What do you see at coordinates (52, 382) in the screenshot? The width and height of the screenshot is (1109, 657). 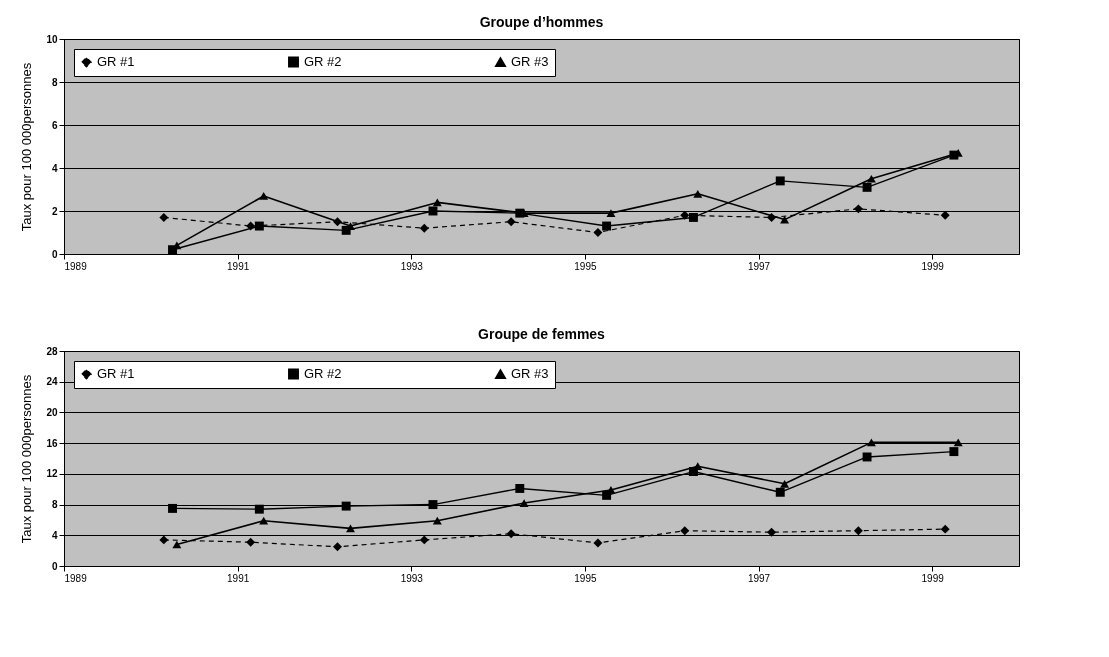 I see `y-tick-label: 24` at bounding box center [52, 382].